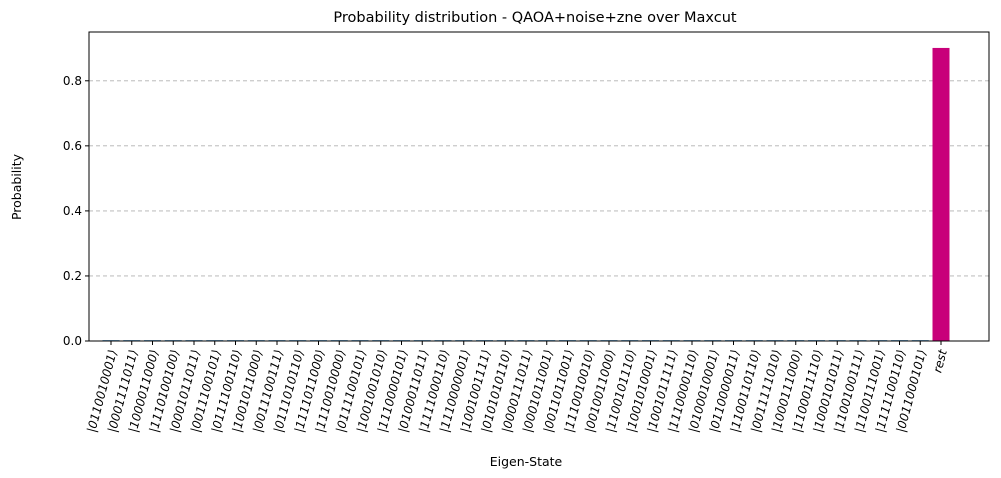  I want to click on x-axis-label: Eigen-State, so click(526, 461).